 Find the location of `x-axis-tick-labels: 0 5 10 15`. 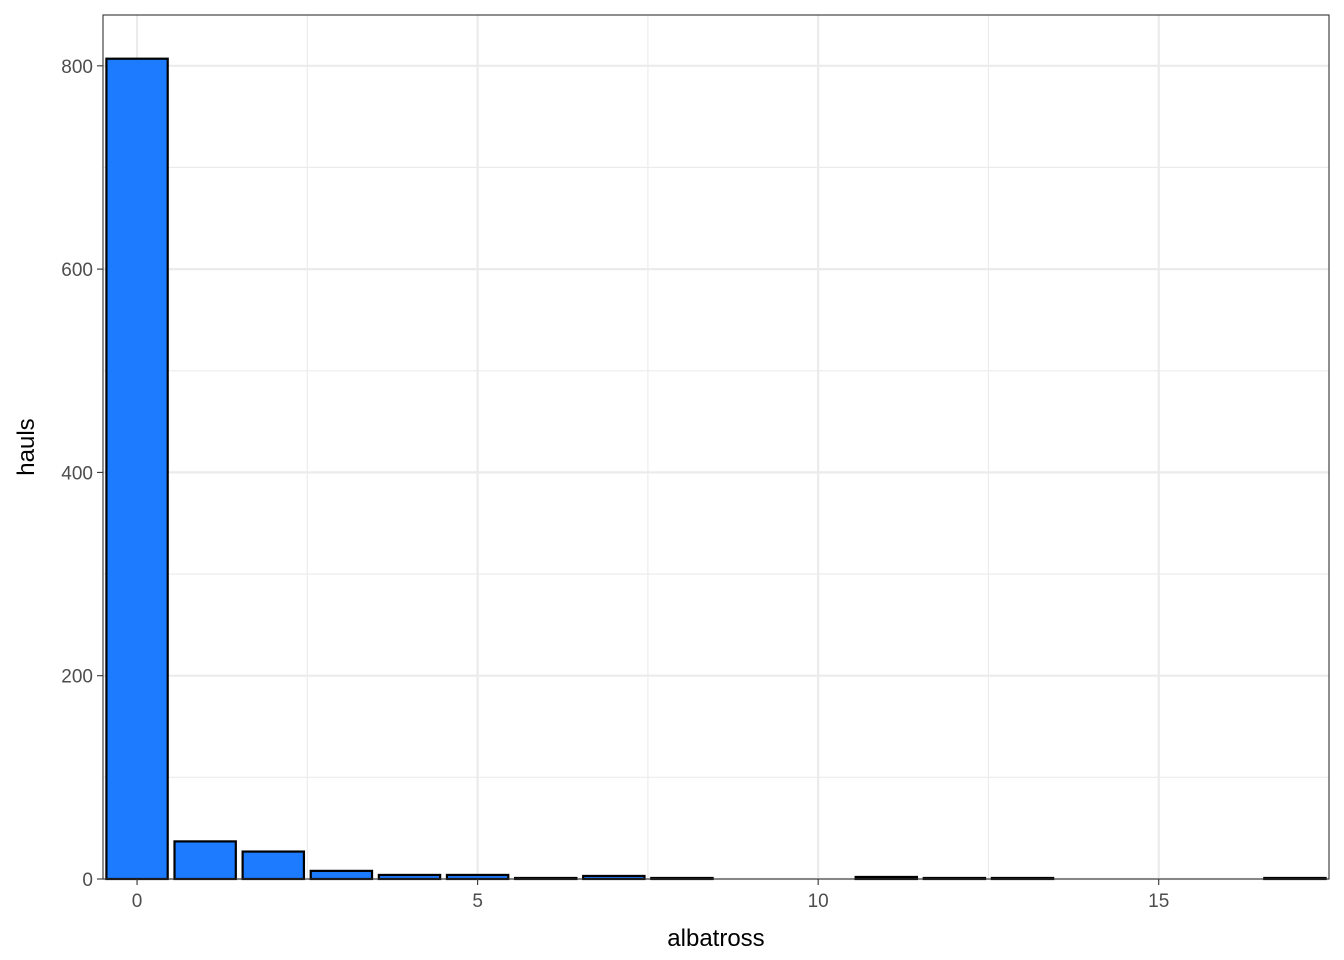

x-axis-tick-labels: 0 5 10 15 is located at coordinates (651, 901).